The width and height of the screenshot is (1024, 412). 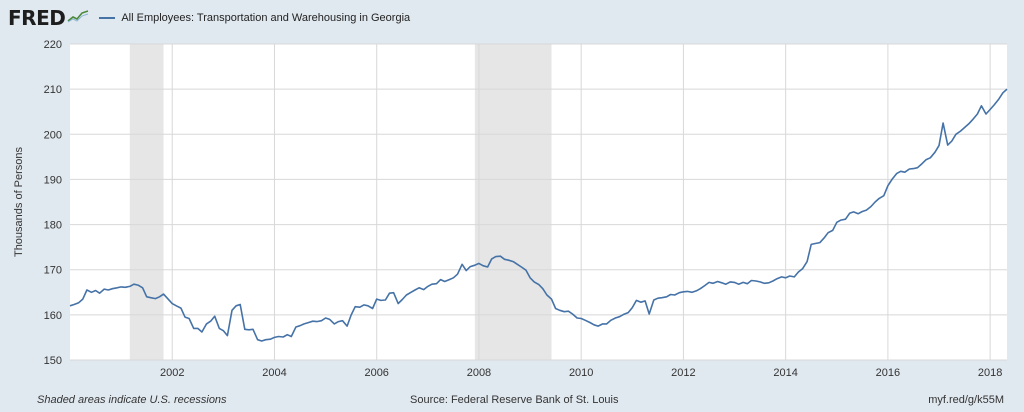 I want to click on fred-logo: FRED, so click(x=37, y=18).